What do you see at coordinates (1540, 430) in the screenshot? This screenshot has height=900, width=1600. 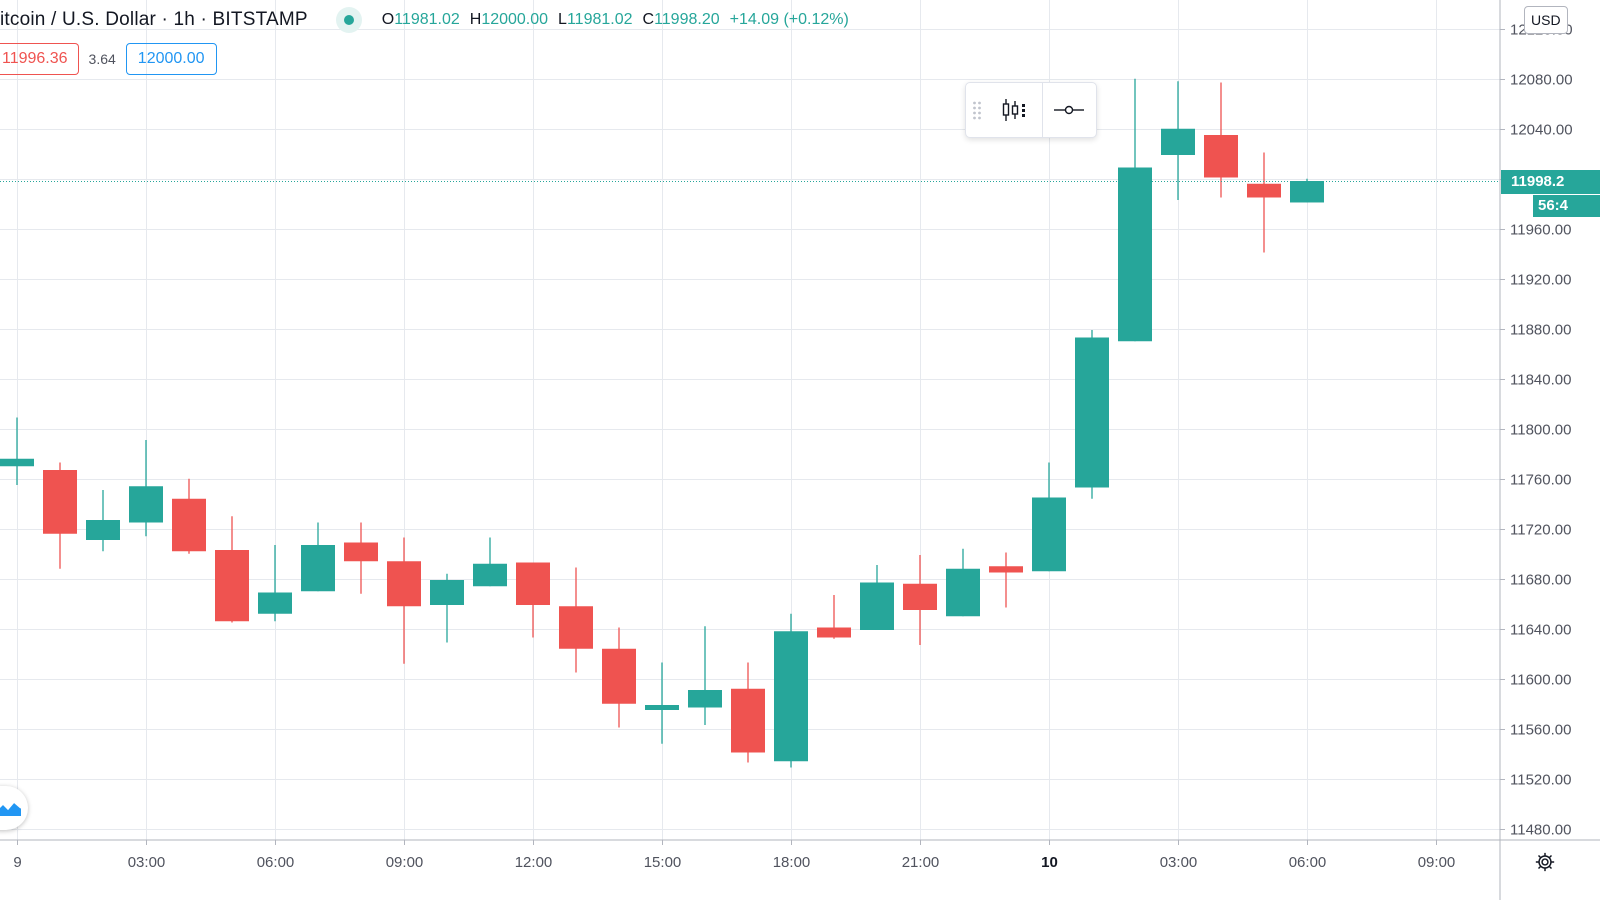 I see `y-tick-label: 11800.00` at bounding box center [1540, 430].